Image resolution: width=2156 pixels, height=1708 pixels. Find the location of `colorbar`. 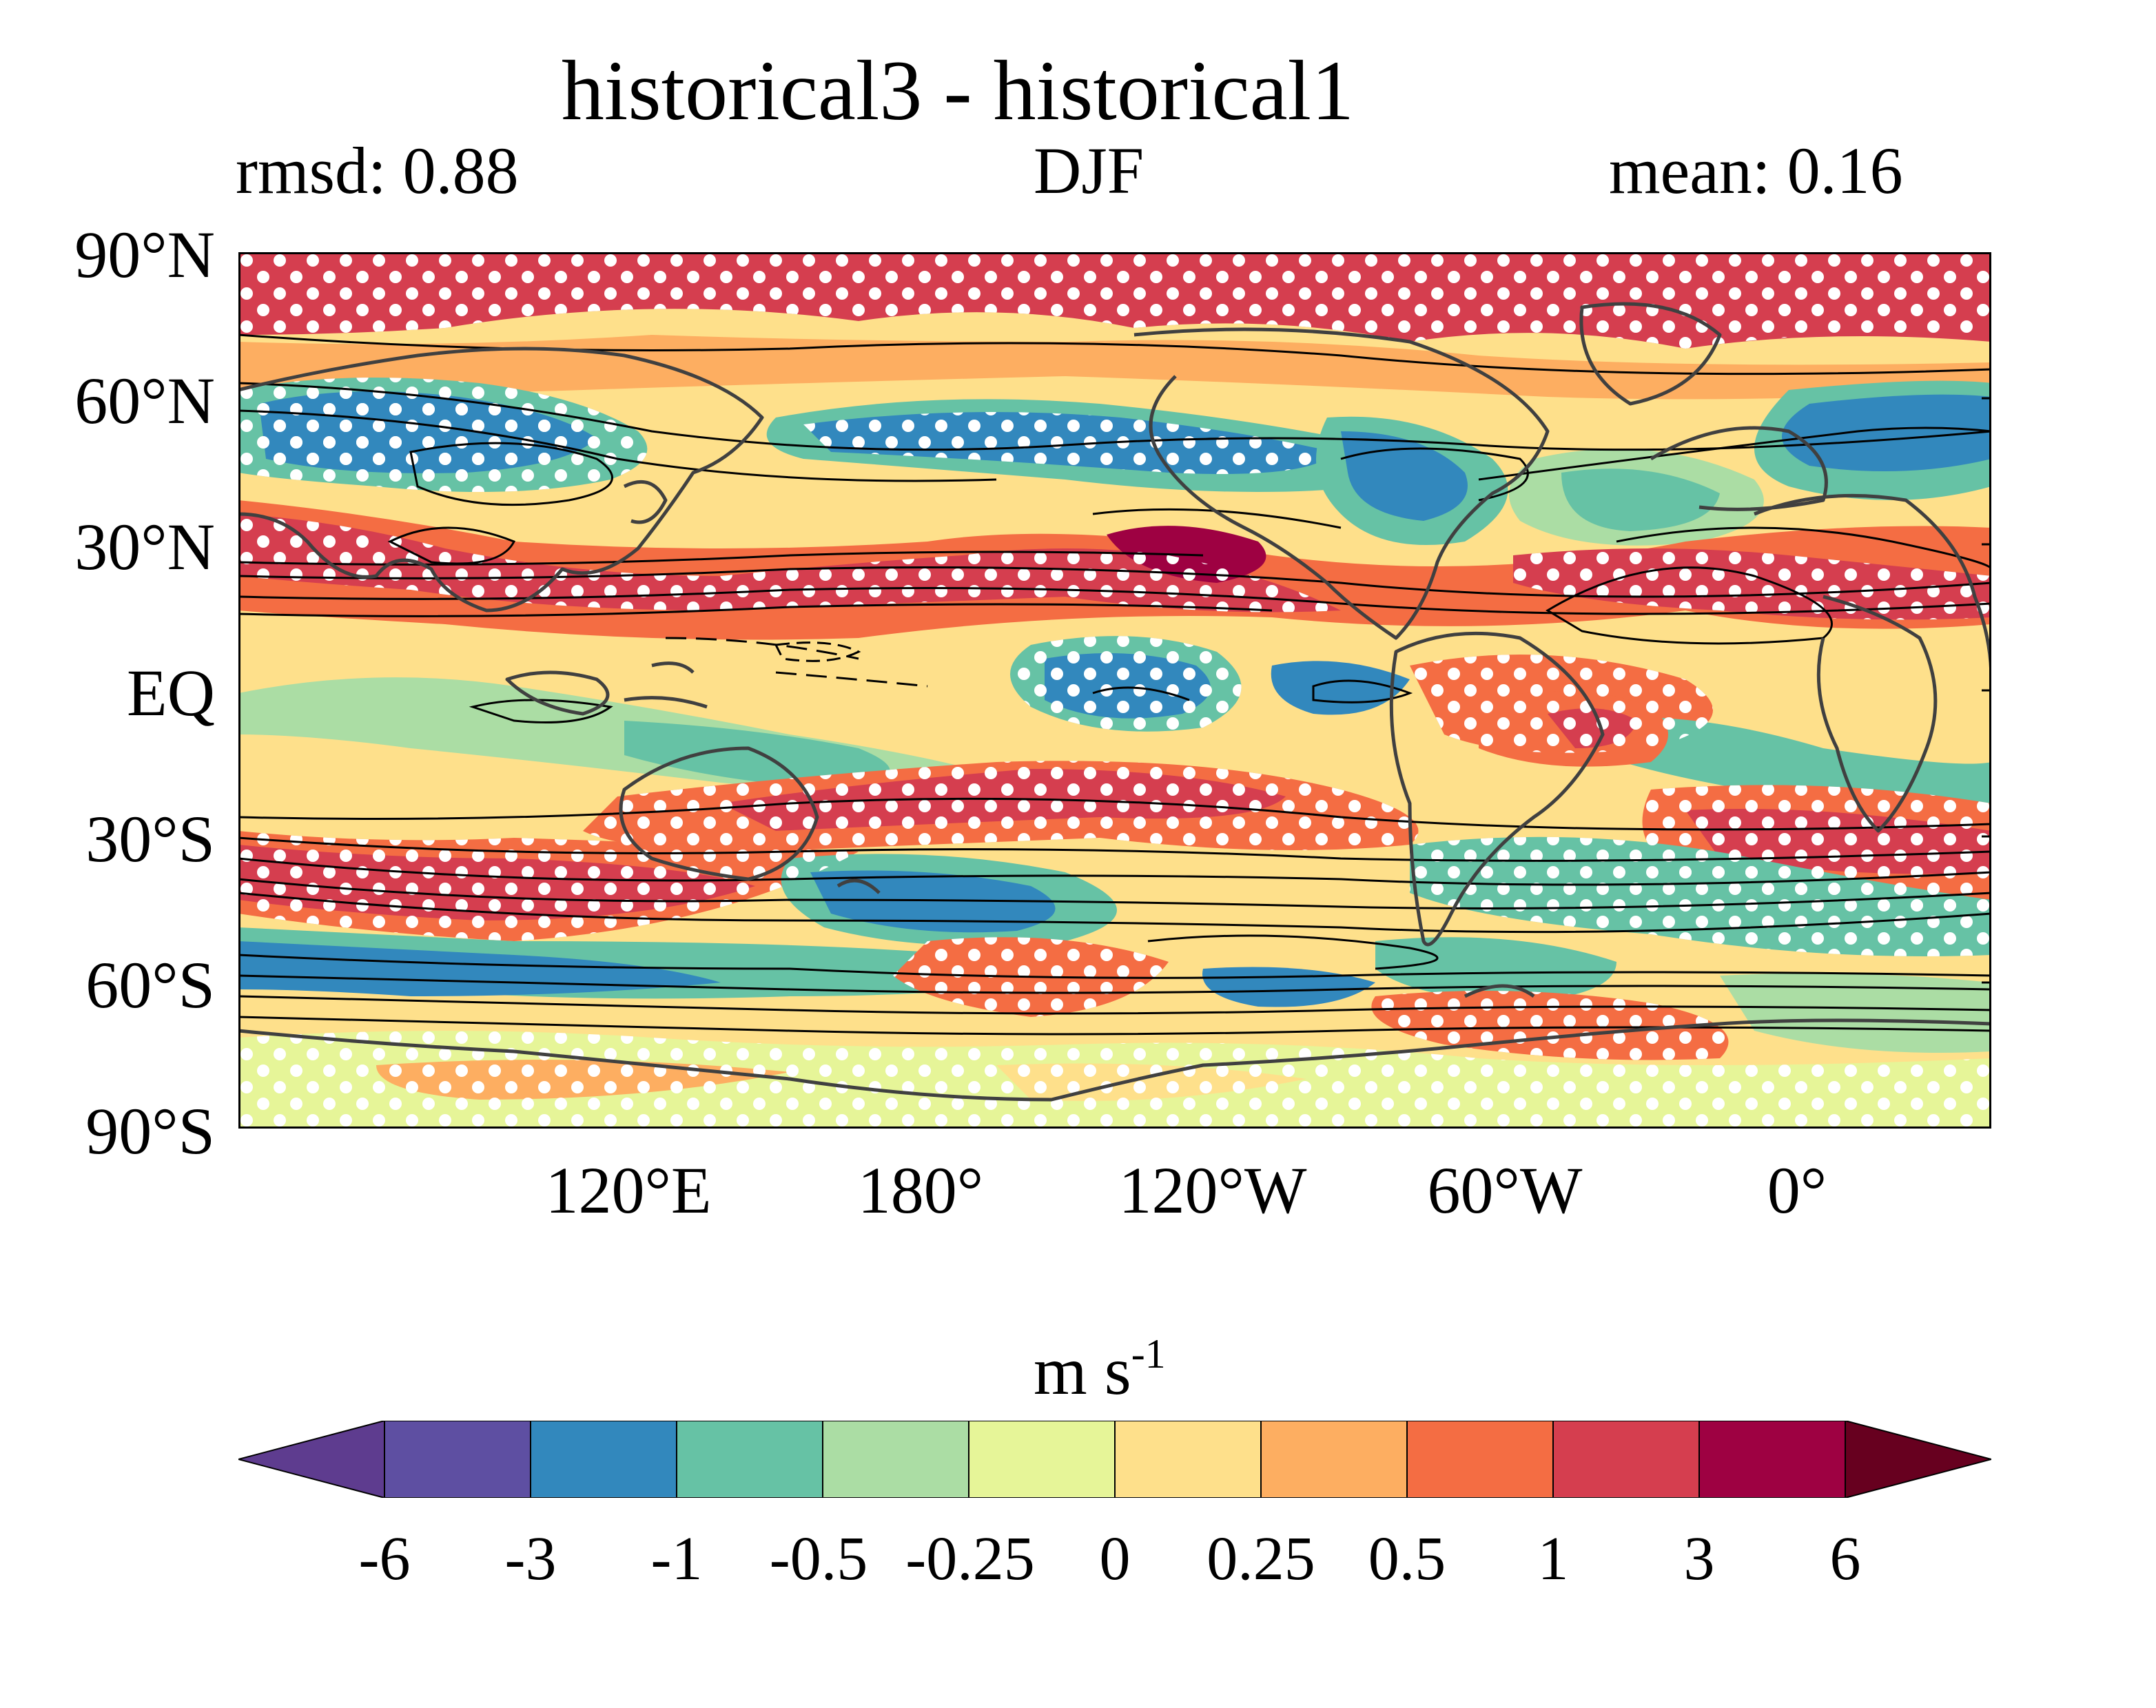

colorbar is located at coordinates (1114, 1459).